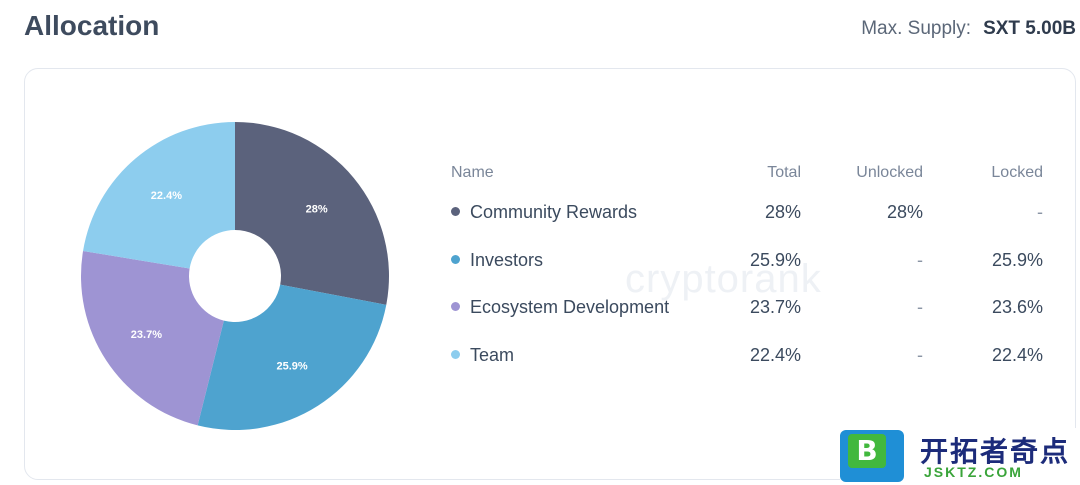 The width and height of the screenshot is (1080, 485). Describe the element at coordinates (889, 172) in the screenshot. I see `column-header-unlocked: Unlocked` at that location.